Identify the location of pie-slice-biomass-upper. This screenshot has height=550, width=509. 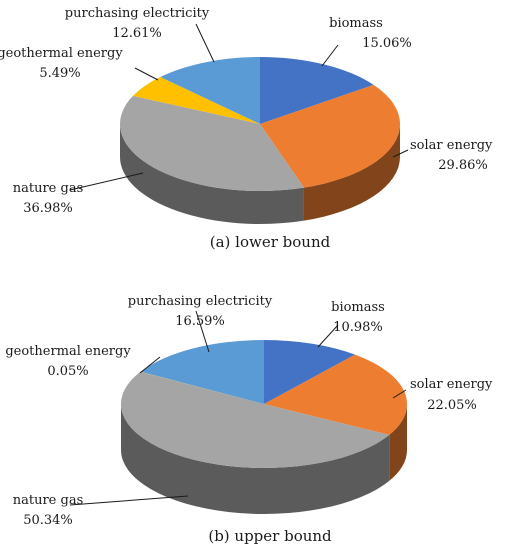
(310, 372).